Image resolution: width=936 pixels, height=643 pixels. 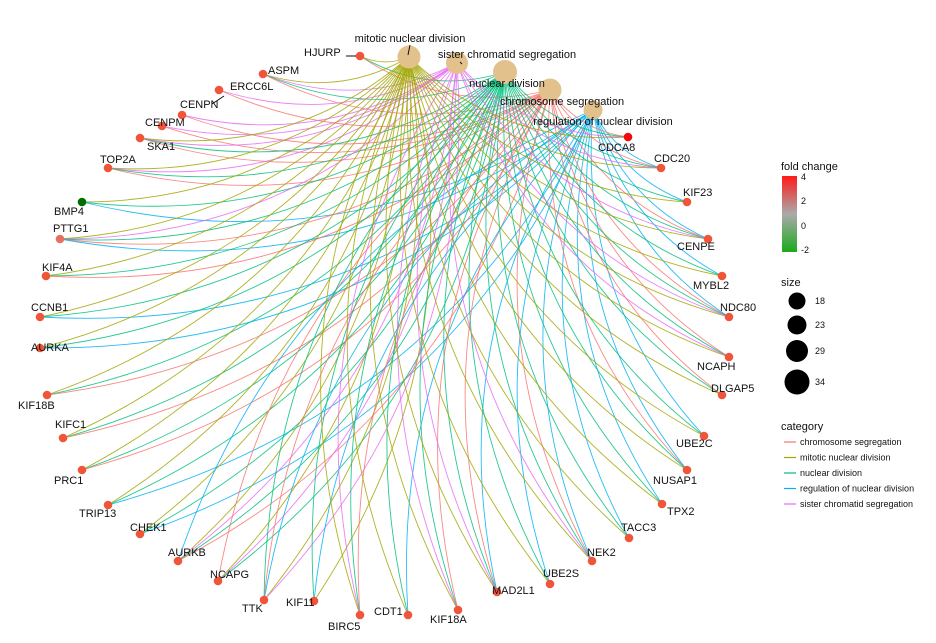 I want to click on term-label-chromo: chromosome segregation, so click(x=562, y=102).